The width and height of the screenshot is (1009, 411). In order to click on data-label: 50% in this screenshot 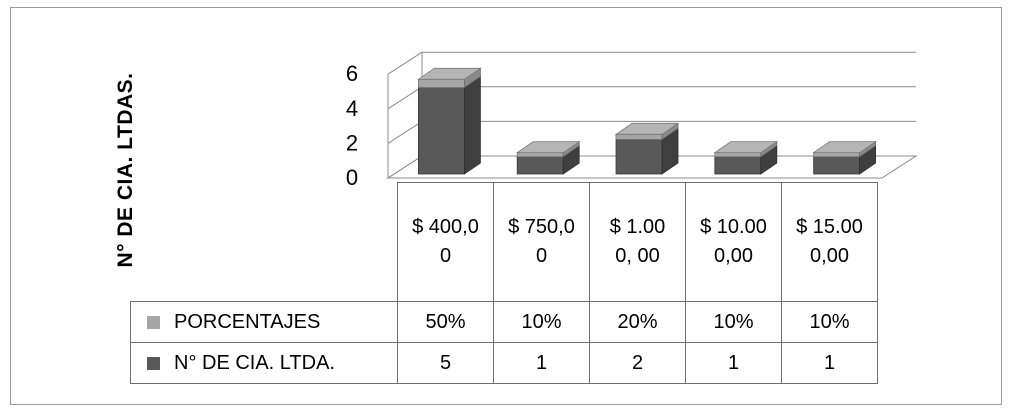, I will do `click(445, 322)`.